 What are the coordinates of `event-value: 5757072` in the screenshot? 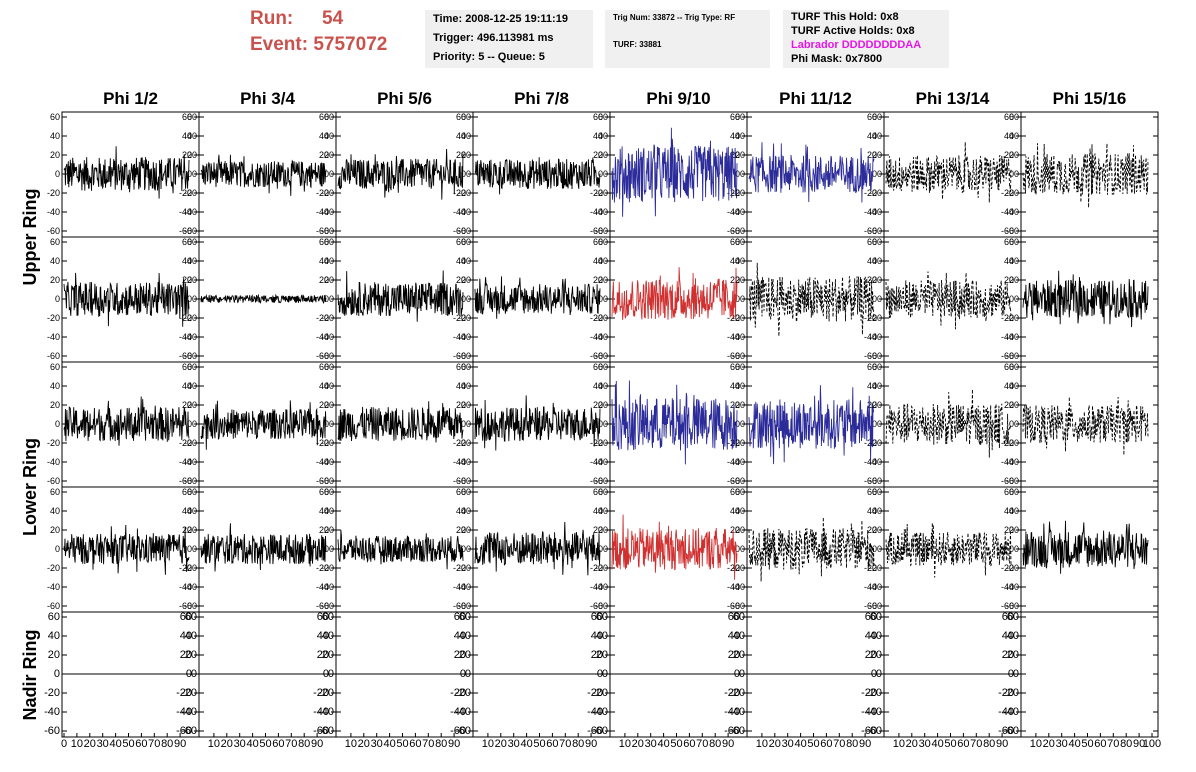 It's located at (350, 44).